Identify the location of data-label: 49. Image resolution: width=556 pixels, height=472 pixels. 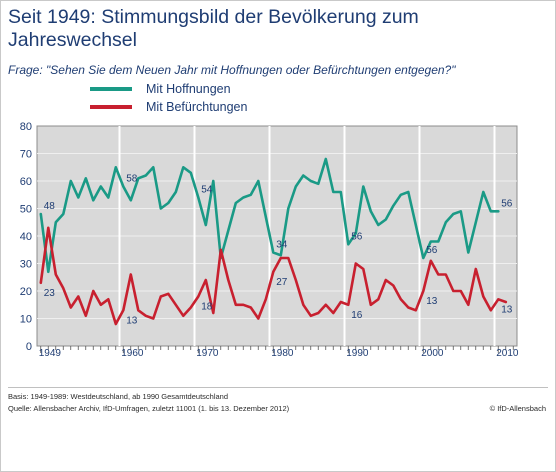
(521, 1).